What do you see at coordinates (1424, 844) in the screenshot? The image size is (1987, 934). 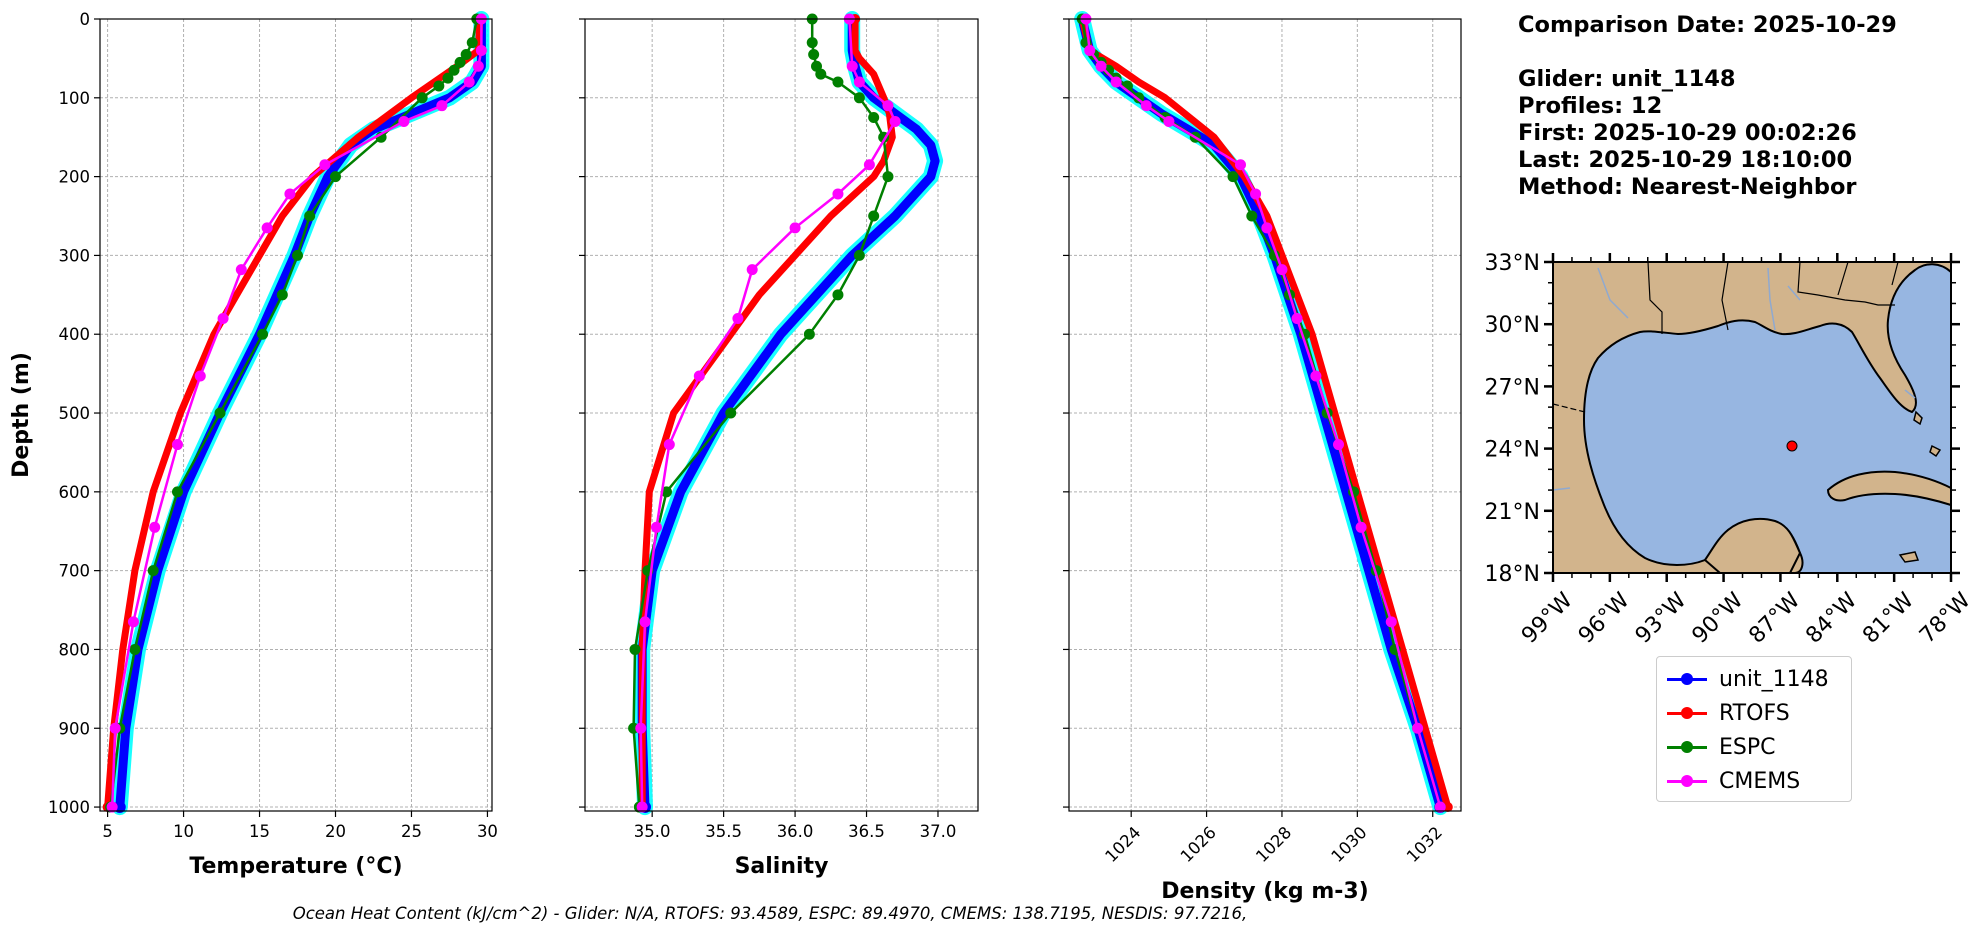 I see `x-tick-label: 1032` at bounding box center [1424, 844].